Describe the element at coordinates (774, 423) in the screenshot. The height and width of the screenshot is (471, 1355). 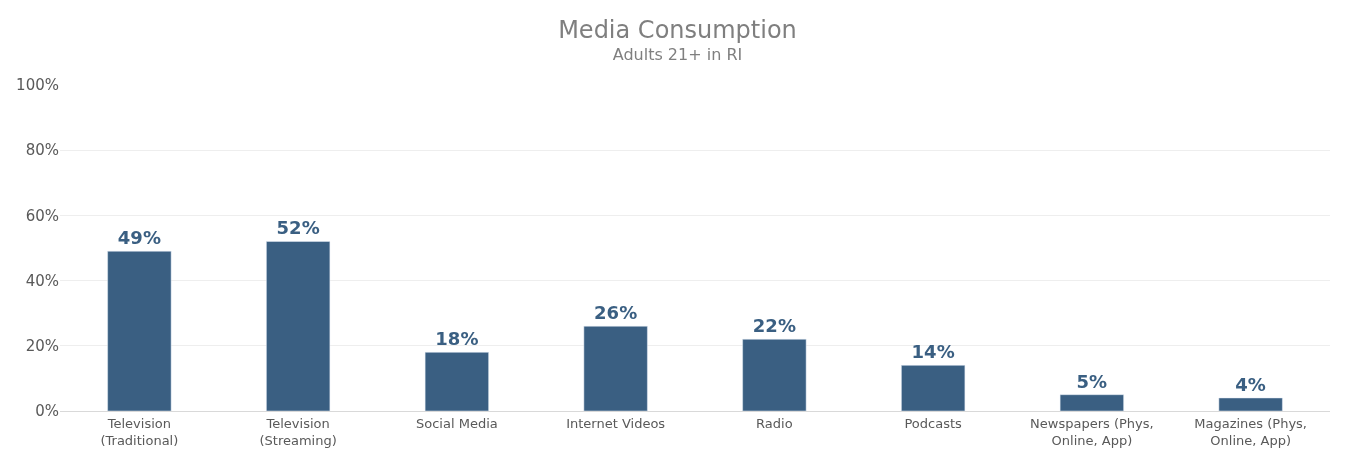
I see `x-tick-label: Radio` at that location.